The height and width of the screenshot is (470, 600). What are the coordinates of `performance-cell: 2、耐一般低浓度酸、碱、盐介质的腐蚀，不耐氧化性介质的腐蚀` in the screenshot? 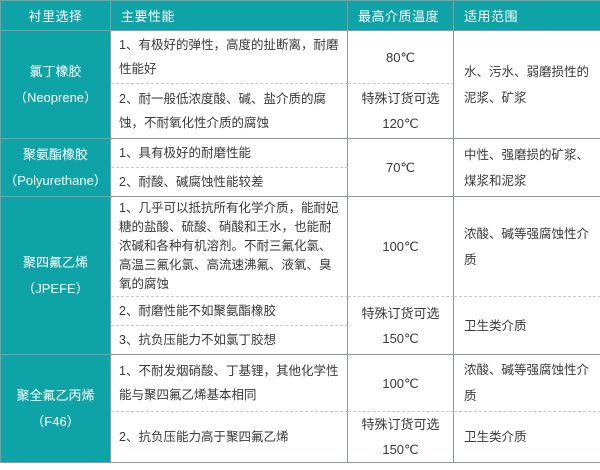 It's located at (229, 111).